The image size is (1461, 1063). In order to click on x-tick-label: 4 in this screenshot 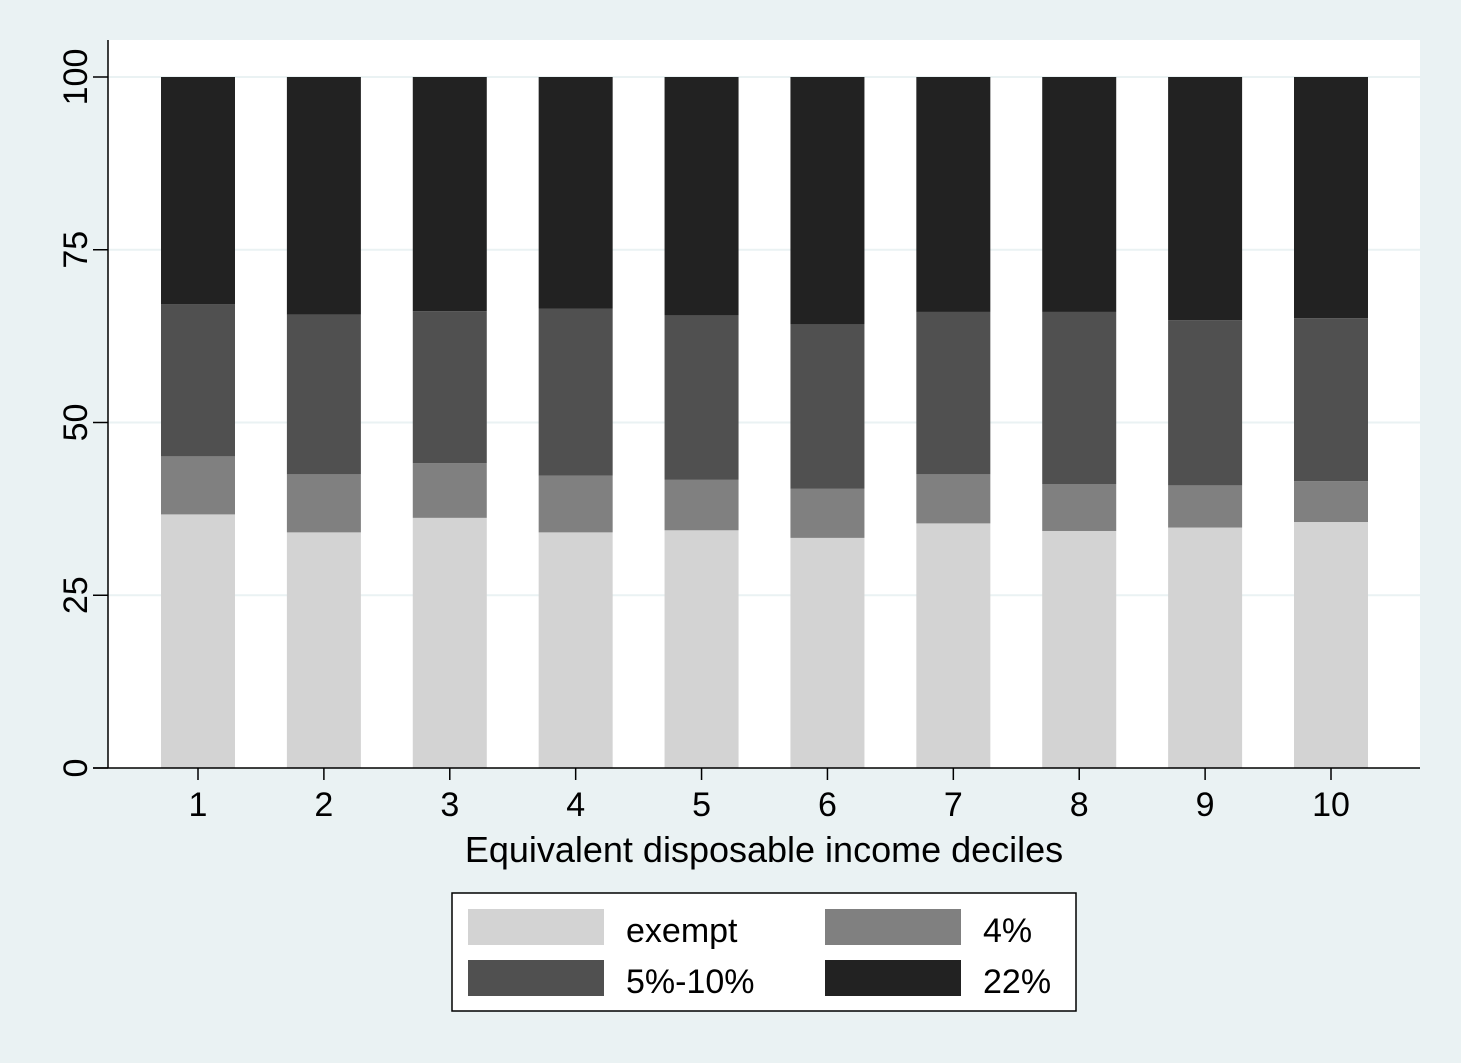, I will do `click(575, 805)`.